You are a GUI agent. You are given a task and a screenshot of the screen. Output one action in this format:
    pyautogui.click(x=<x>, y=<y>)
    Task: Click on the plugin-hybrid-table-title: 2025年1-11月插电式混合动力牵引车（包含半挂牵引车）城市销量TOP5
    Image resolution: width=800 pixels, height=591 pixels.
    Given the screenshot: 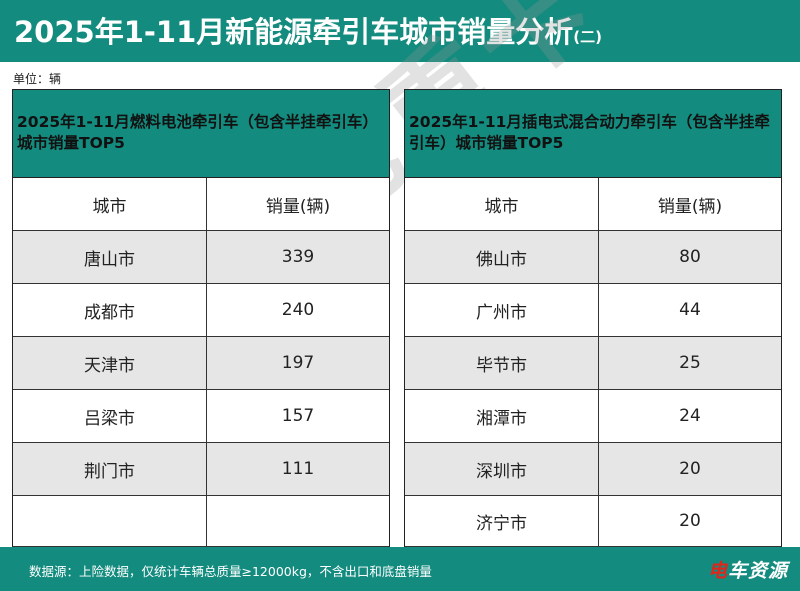 What is the action you would take?
    pyautogui.click(x=593, y=133)
    